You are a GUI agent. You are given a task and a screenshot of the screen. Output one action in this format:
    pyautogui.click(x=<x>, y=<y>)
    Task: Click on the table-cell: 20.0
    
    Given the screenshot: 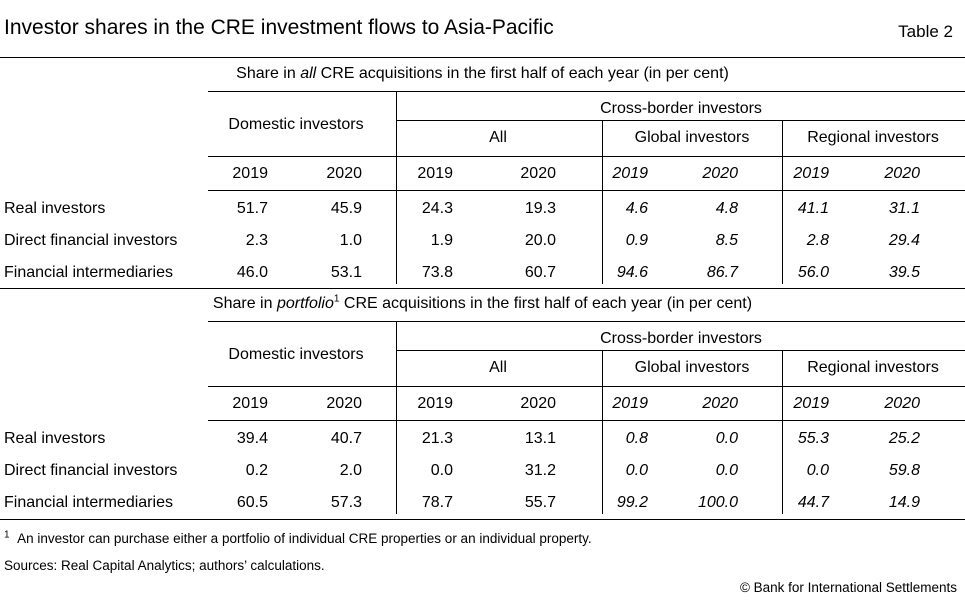 What is the action you would take?
    pyautogui.click(x=540, y=240)
    